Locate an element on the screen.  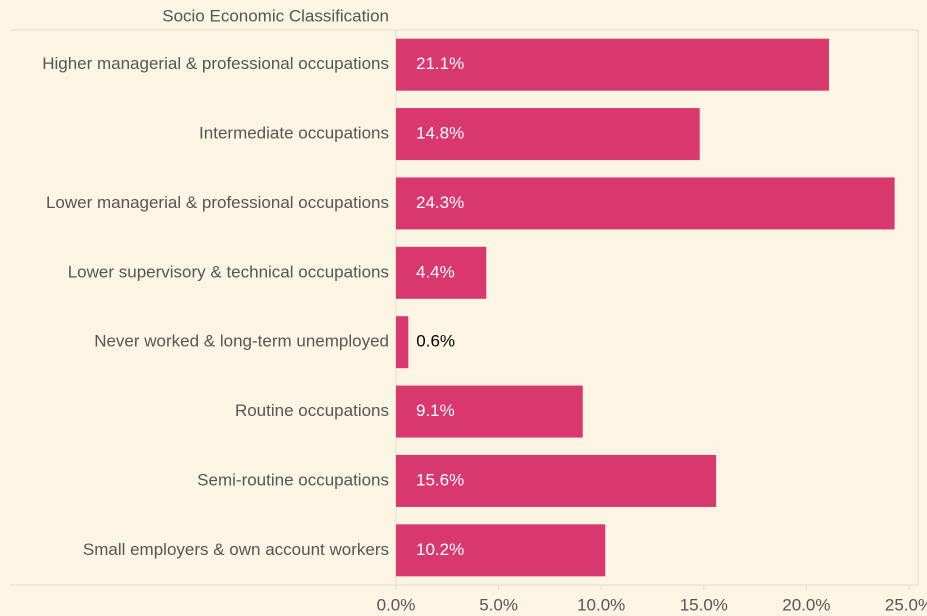
y-tick-label: Intermediate occupations is located at coordinates (294, 133).